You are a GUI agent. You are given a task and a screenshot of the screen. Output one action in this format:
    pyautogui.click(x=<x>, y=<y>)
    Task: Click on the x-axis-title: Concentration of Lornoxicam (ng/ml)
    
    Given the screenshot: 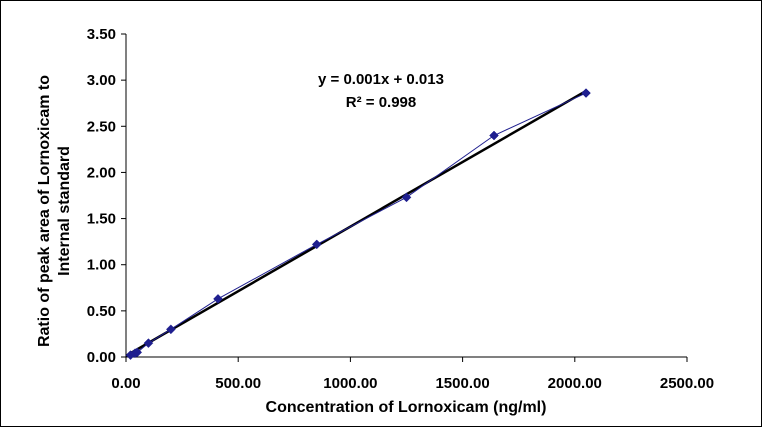 What is the action you would take?
    pyautogui.click(x=406, y=407)
    